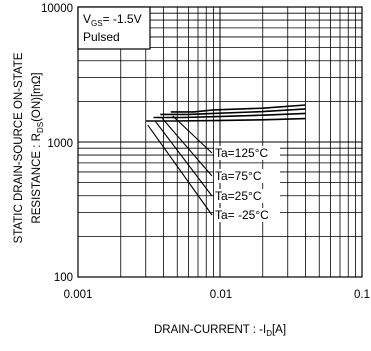  I want to click on x-axis-title: DRAIN-CURRENT : -ID[A], so click(220, 331).